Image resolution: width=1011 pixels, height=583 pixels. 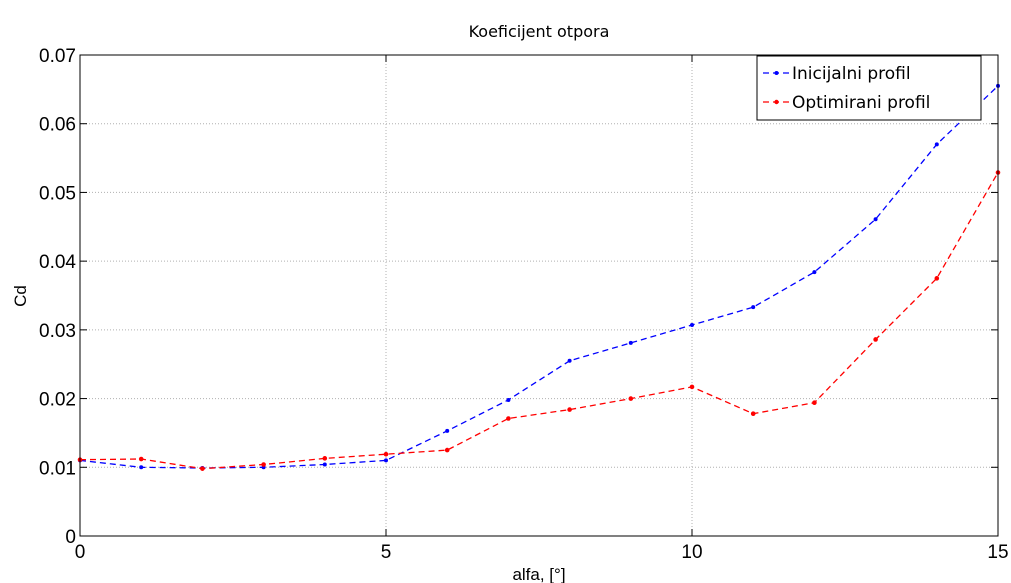 I want to click on y-tick-label: 0.02, so click(x=57, y=400).